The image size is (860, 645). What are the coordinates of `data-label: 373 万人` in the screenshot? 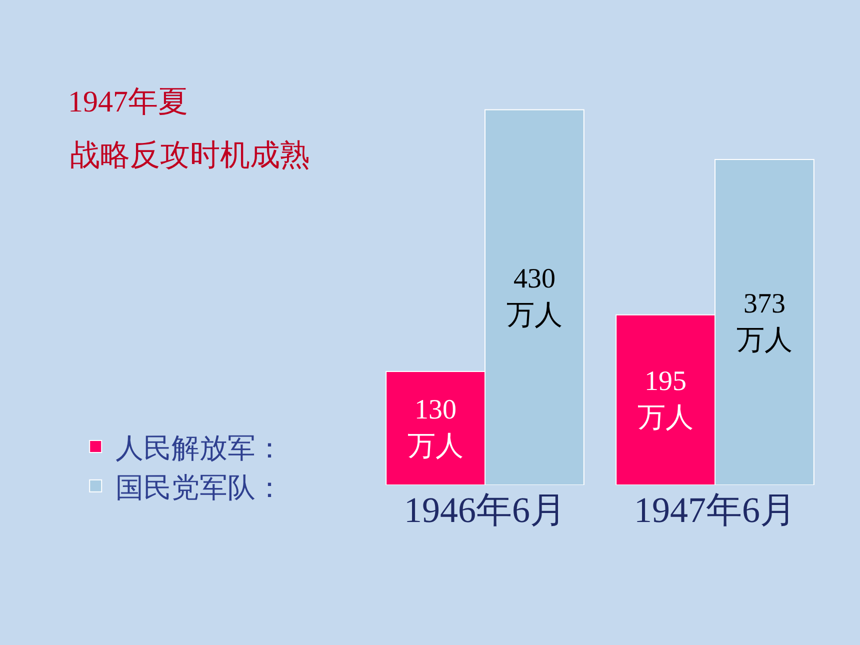 It's located at (764, 322).